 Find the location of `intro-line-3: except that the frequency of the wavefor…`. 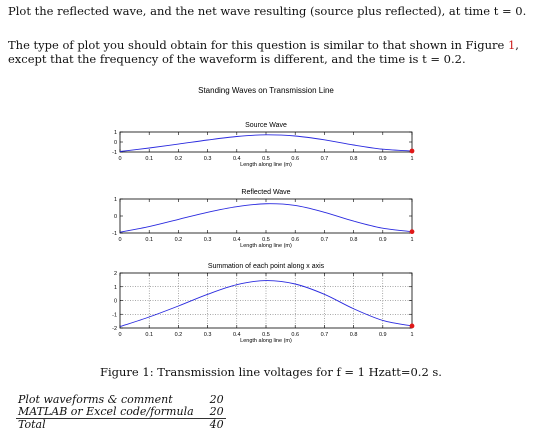

intro-line-3: except that the frequency of the wavefor… is located at coordinates (237, 59).